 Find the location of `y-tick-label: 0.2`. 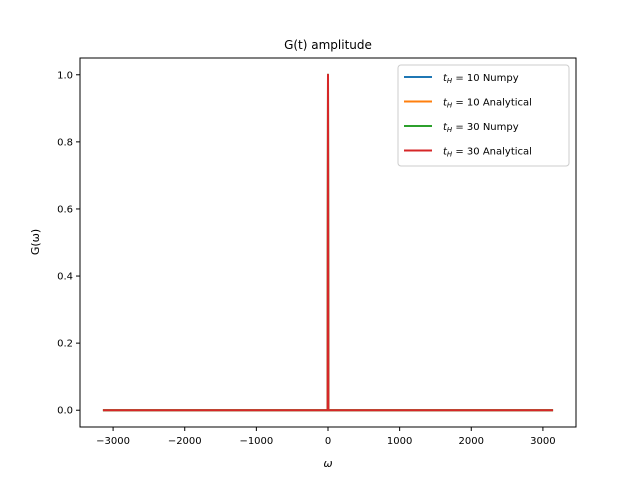

y-tick-label: 0.2 is located at coordinates (65, 344).